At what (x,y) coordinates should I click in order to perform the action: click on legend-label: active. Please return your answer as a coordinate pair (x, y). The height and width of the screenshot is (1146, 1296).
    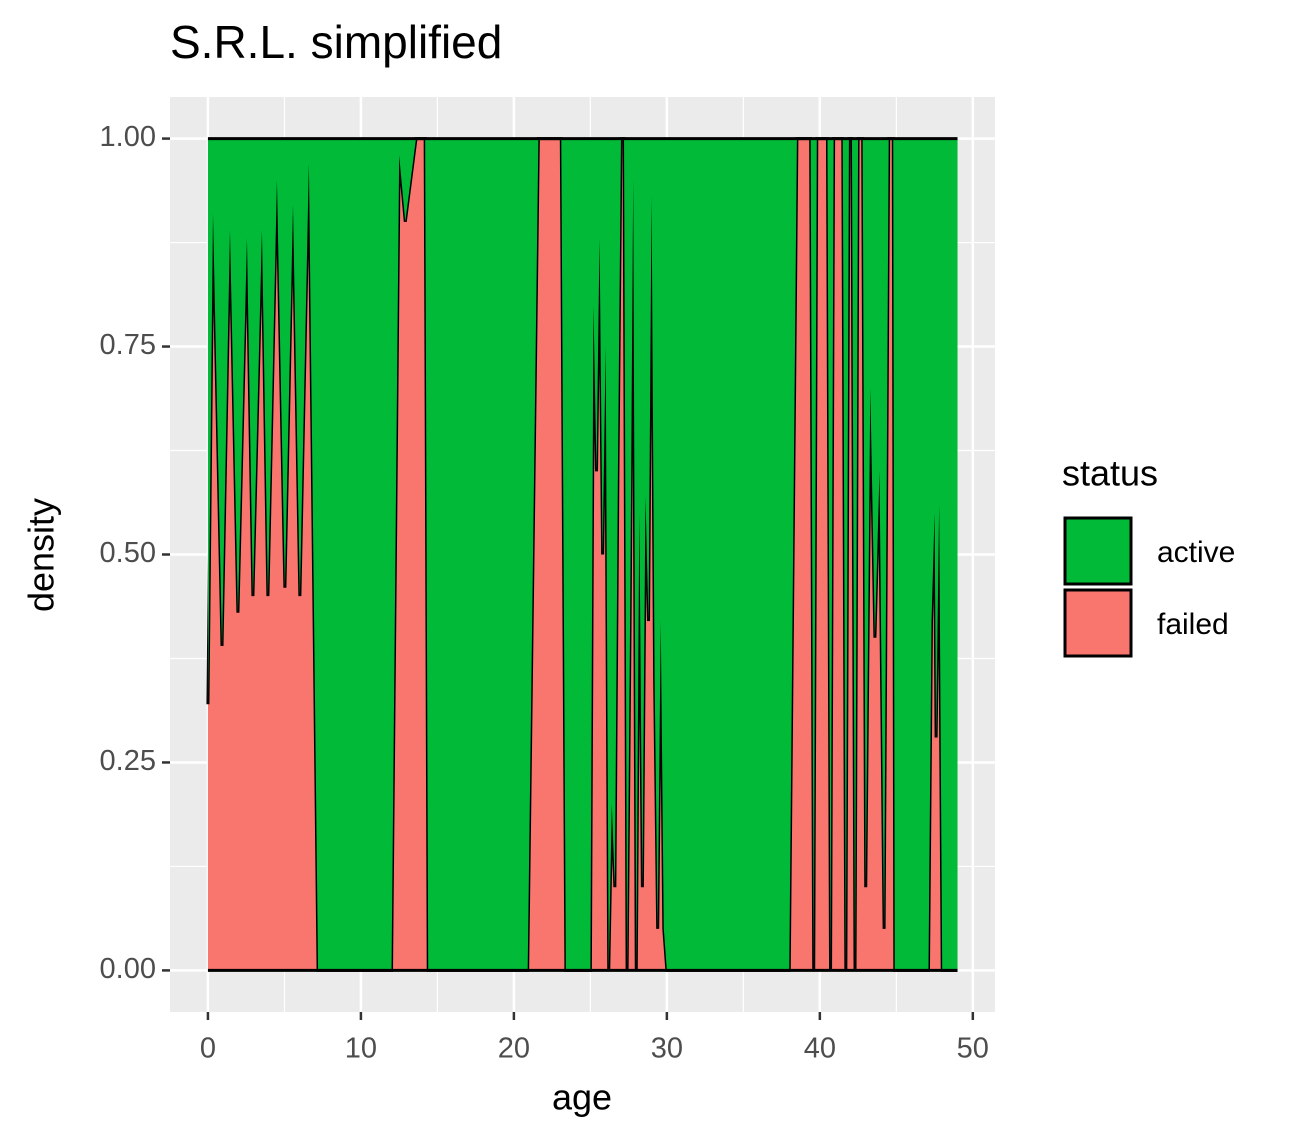
    Looking at the image, I should click on (1196, 552).